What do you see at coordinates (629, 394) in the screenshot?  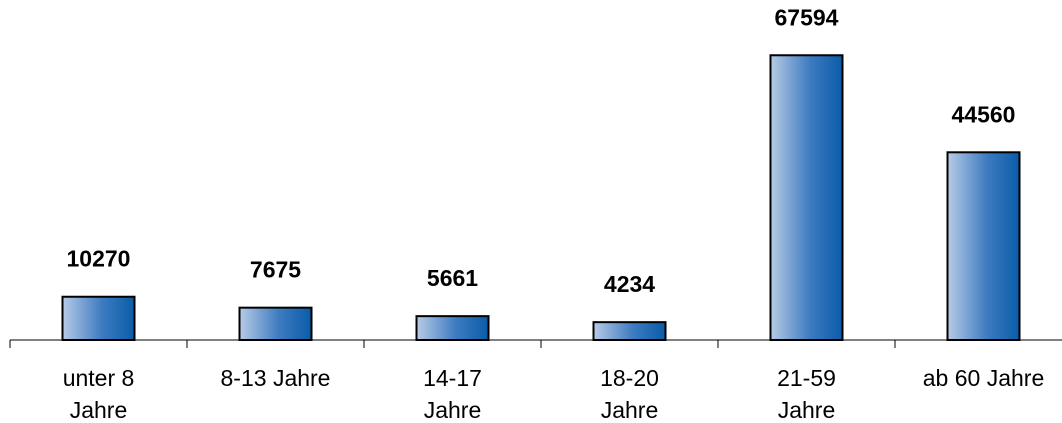 I see `x-tick-label: 18-20 Jahre` at bounding box center [629, 394].